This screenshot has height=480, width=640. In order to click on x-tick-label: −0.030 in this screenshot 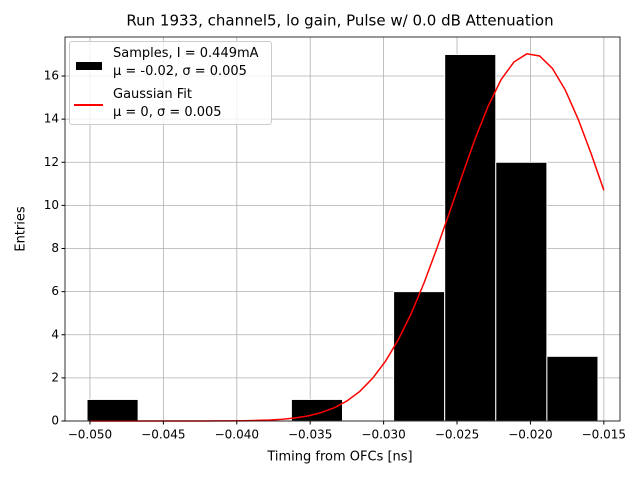, I will do `click(383, 435)`.